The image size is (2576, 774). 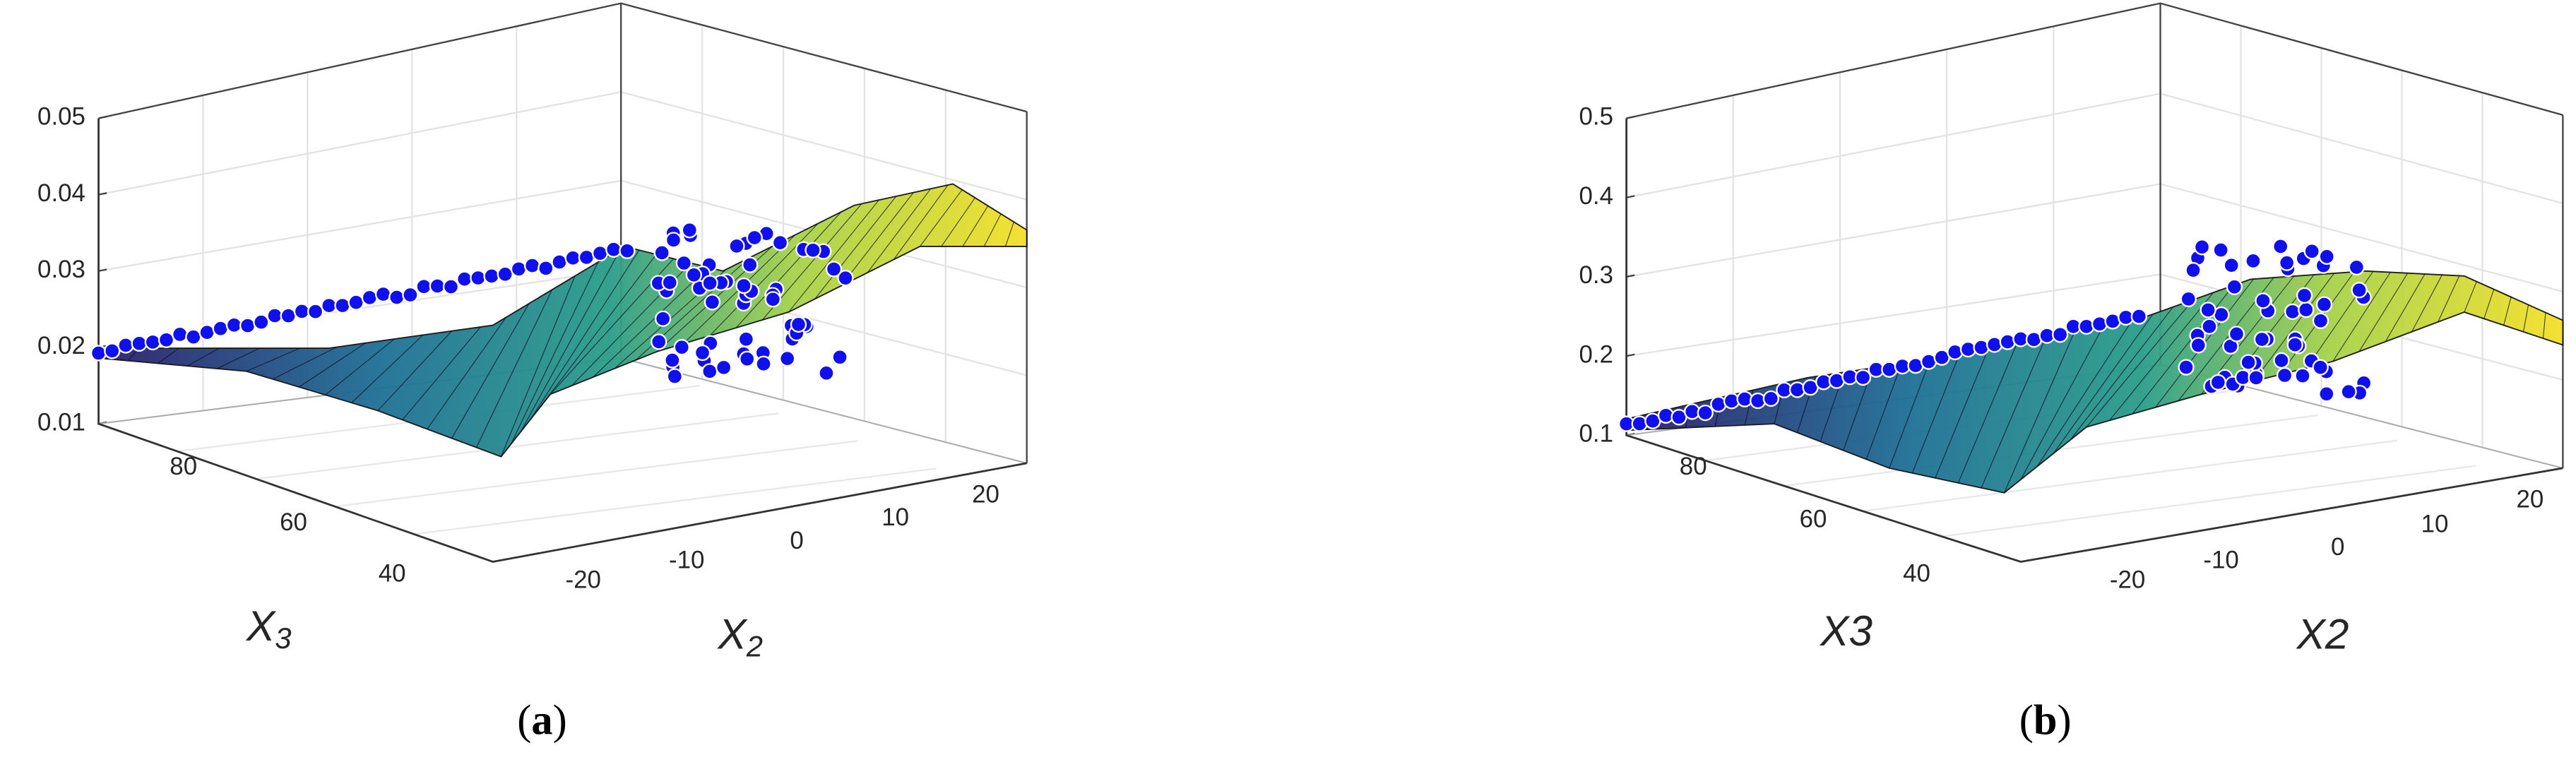 What do you see at coordinates (2435, 524) in the screenshot?
I see `x2-tick-label: 10` at bounding box center [2435, 524].